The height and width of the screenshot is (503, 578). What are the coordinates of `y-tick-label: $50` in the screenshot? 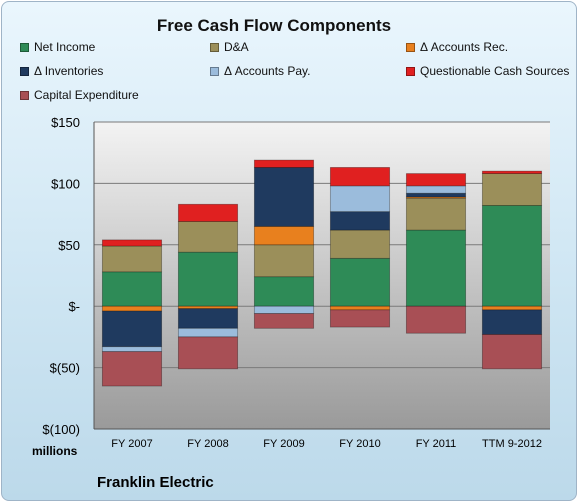 It's located at (69, 245).